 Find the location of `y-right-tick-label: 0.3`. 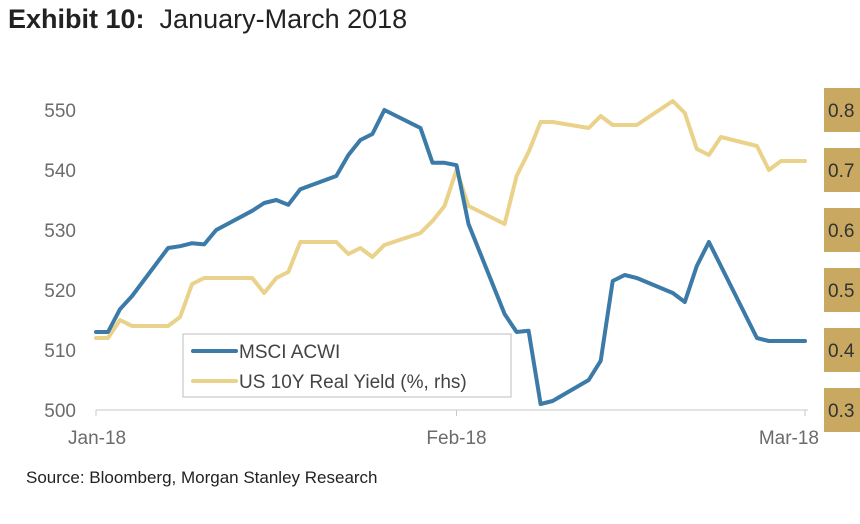

y-right-tick-label: 0.3 is located at coordinates (841, 411).